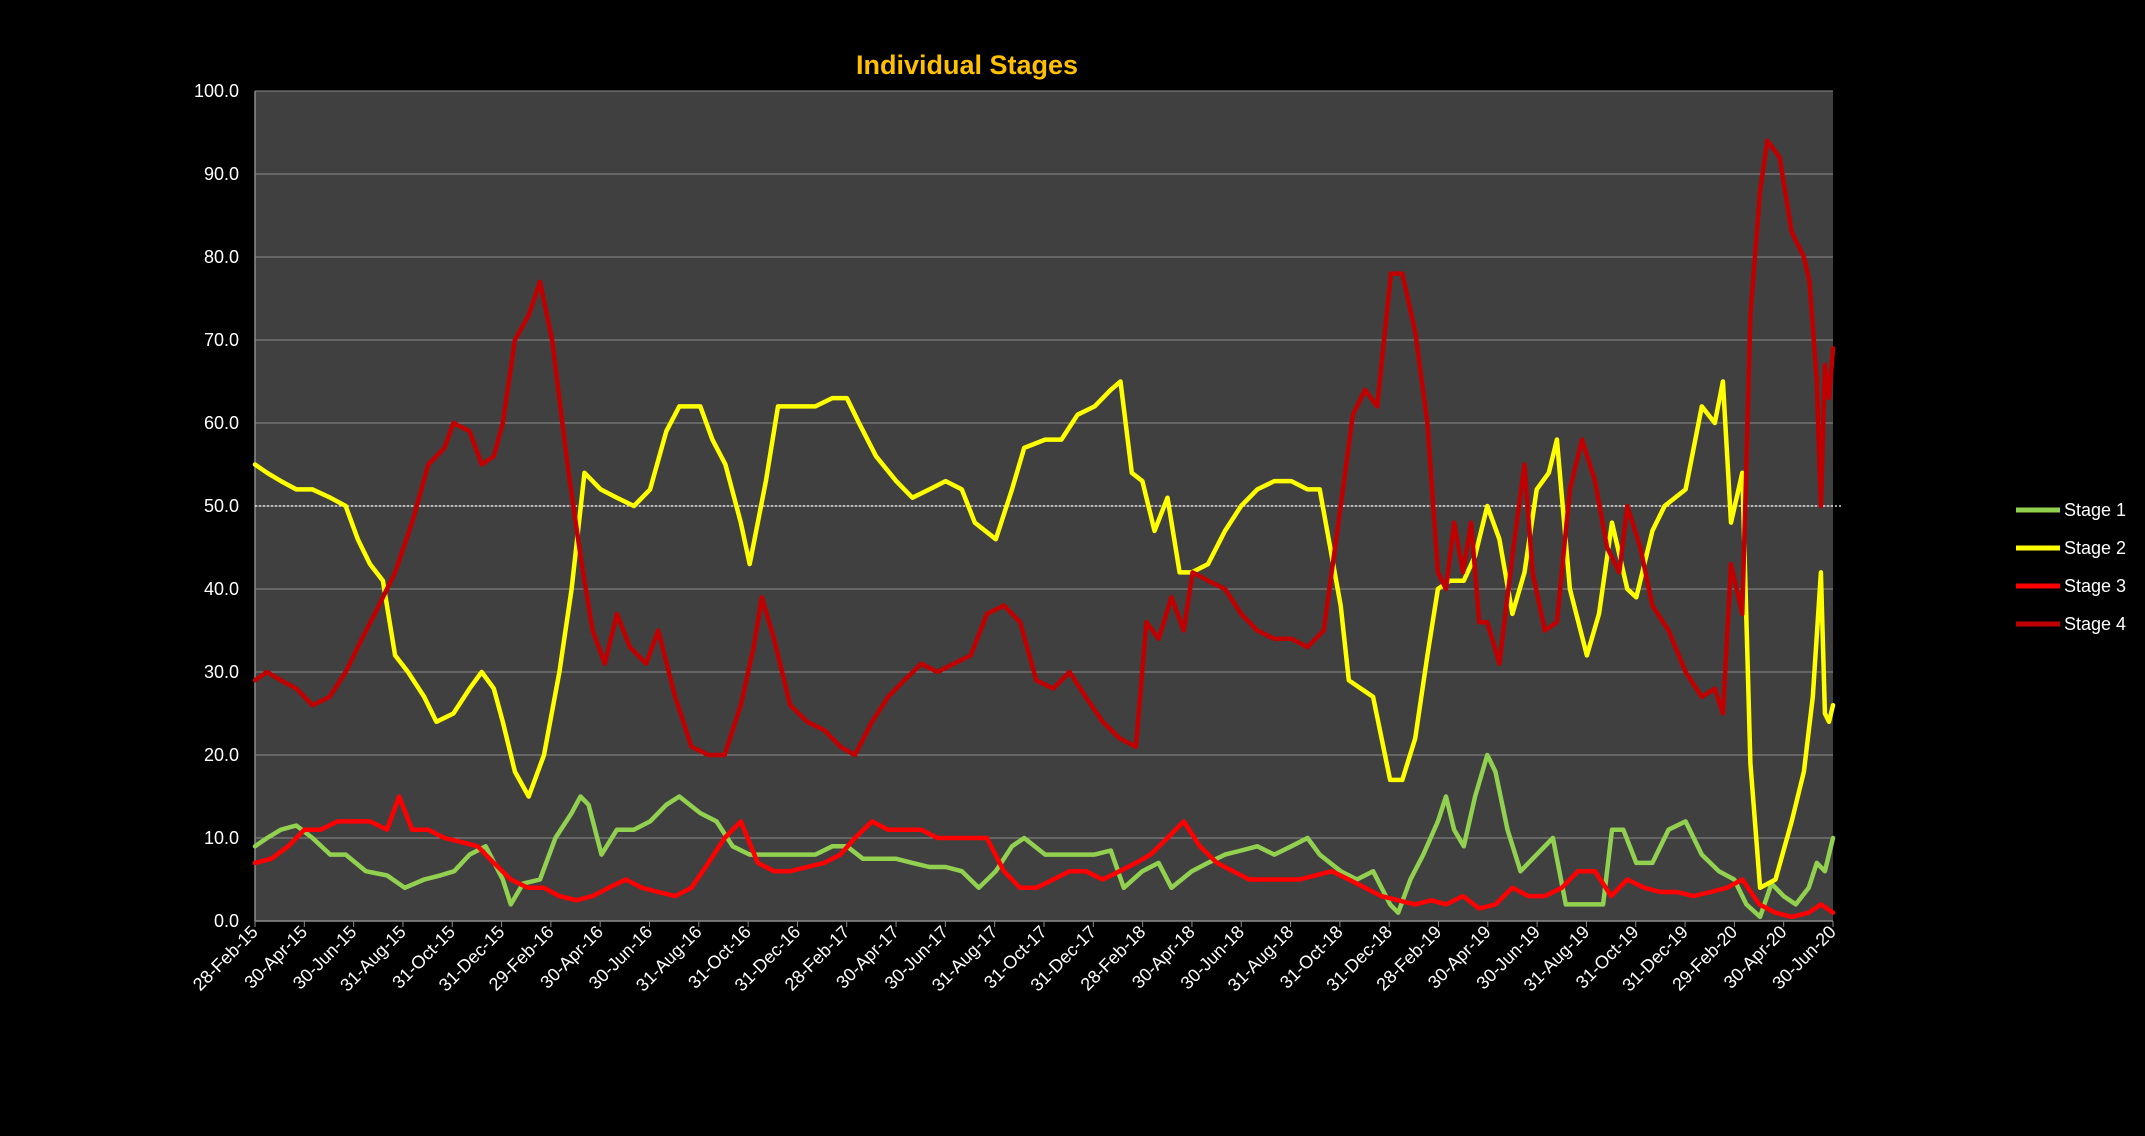  What do you see at coordinates (221, 340) in the screenshot?
I see `y-tick-label: 70.0` at bounding box center [221, 340].